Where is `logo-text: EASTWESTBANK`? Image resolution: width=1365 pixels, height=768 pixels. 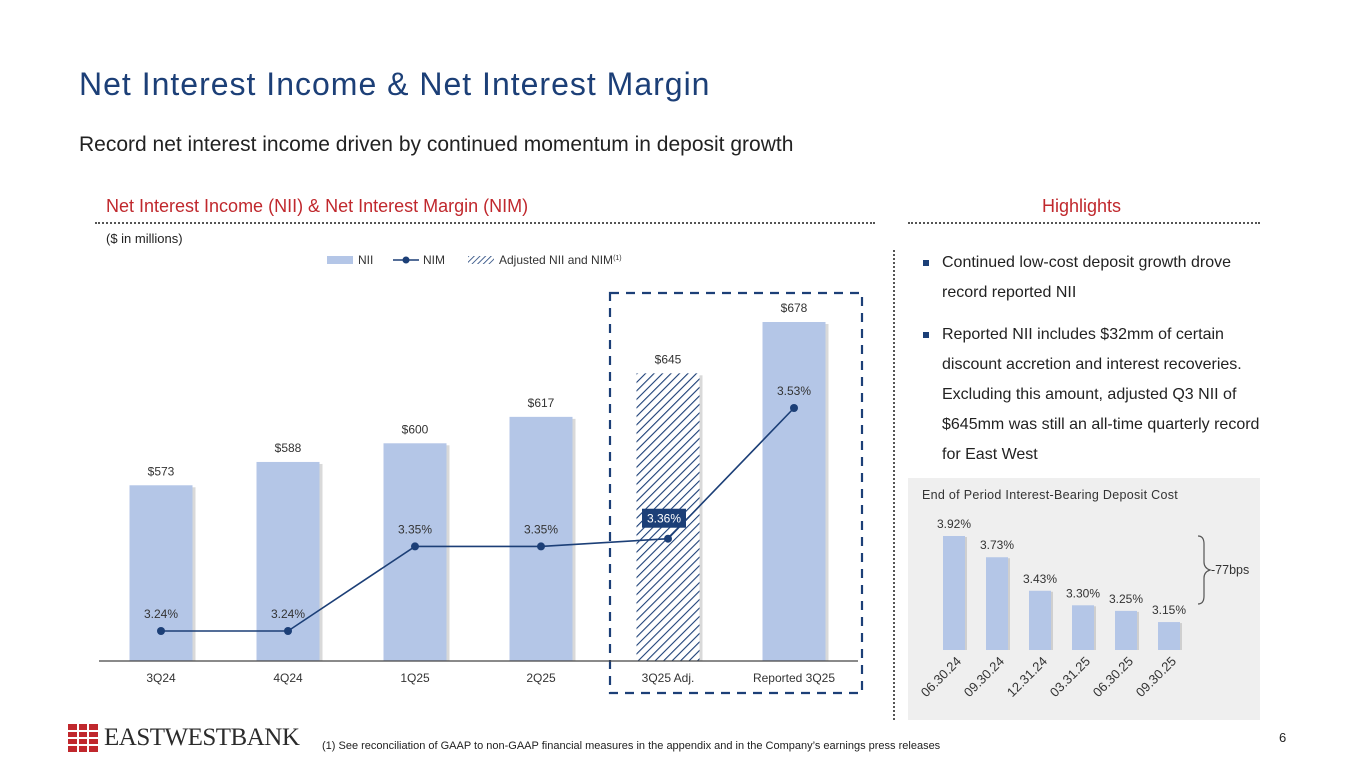 logo-text: EASTWESTBANK is located at coordinates (202, 737).